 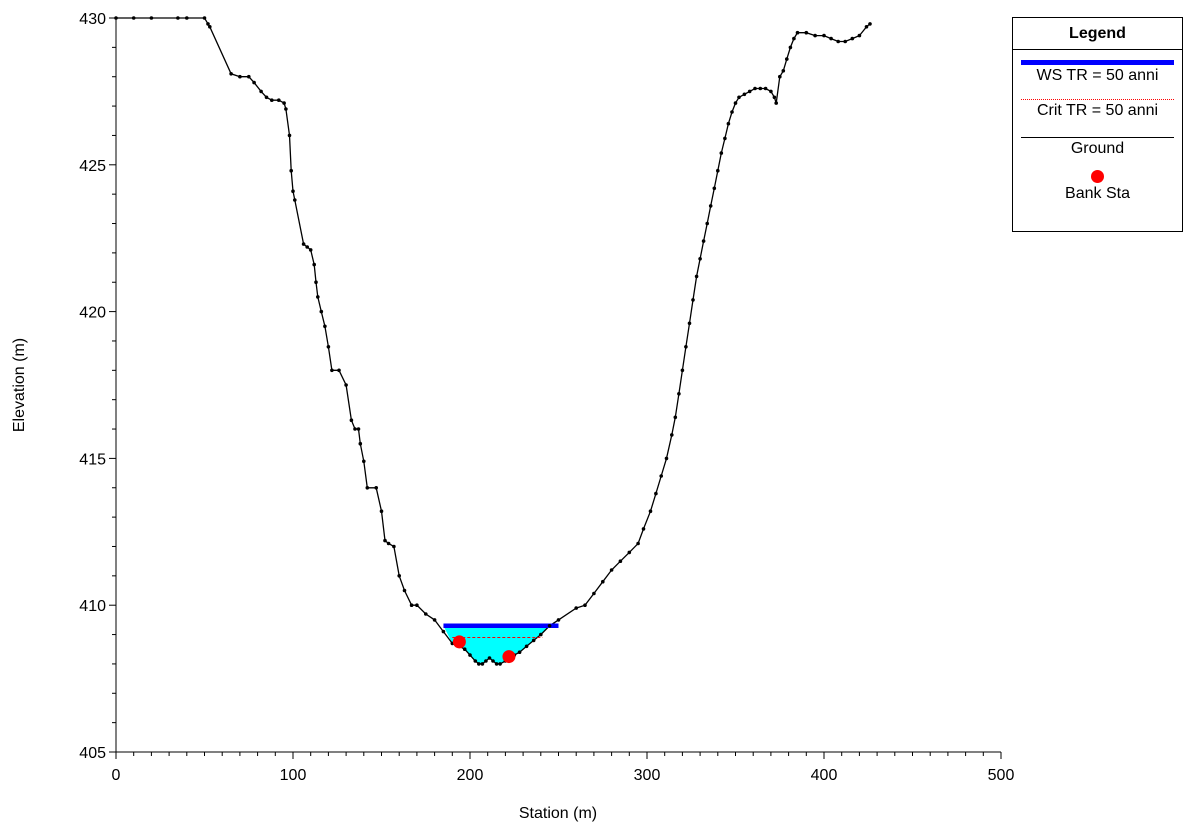 I want to click on legend-item-ground: Ground, so click(x=1097, y=145).